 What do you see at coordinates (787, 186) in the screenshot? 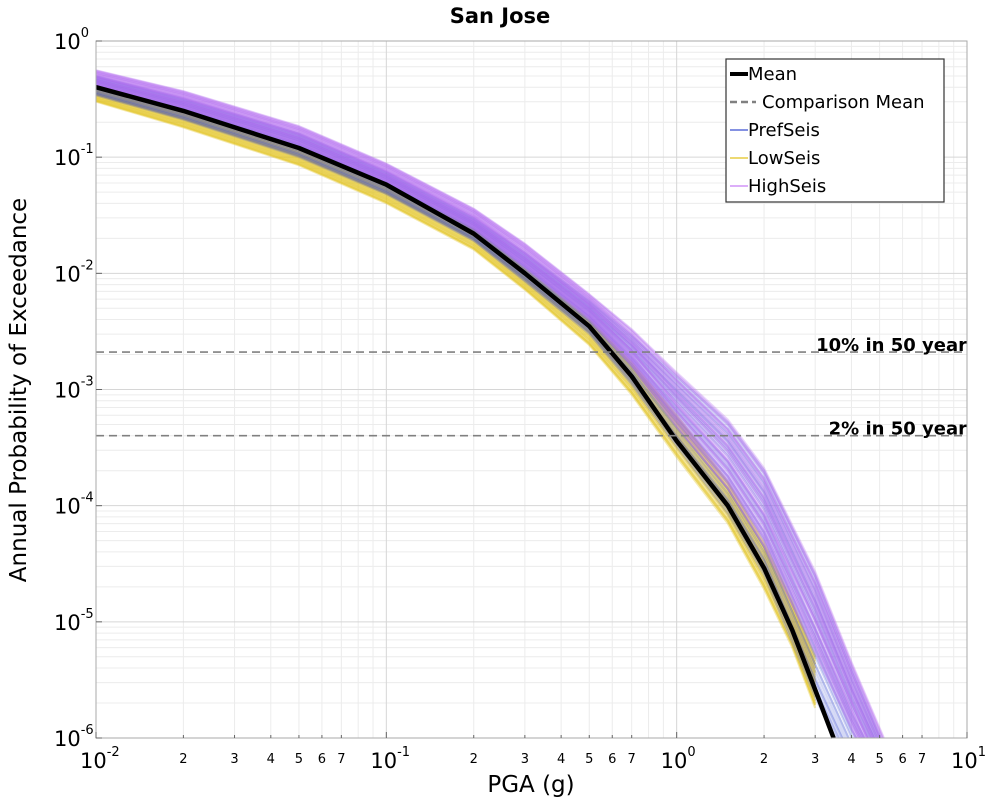
I see `legend-label-4: HighSeis` at bounding box center [787, 186].